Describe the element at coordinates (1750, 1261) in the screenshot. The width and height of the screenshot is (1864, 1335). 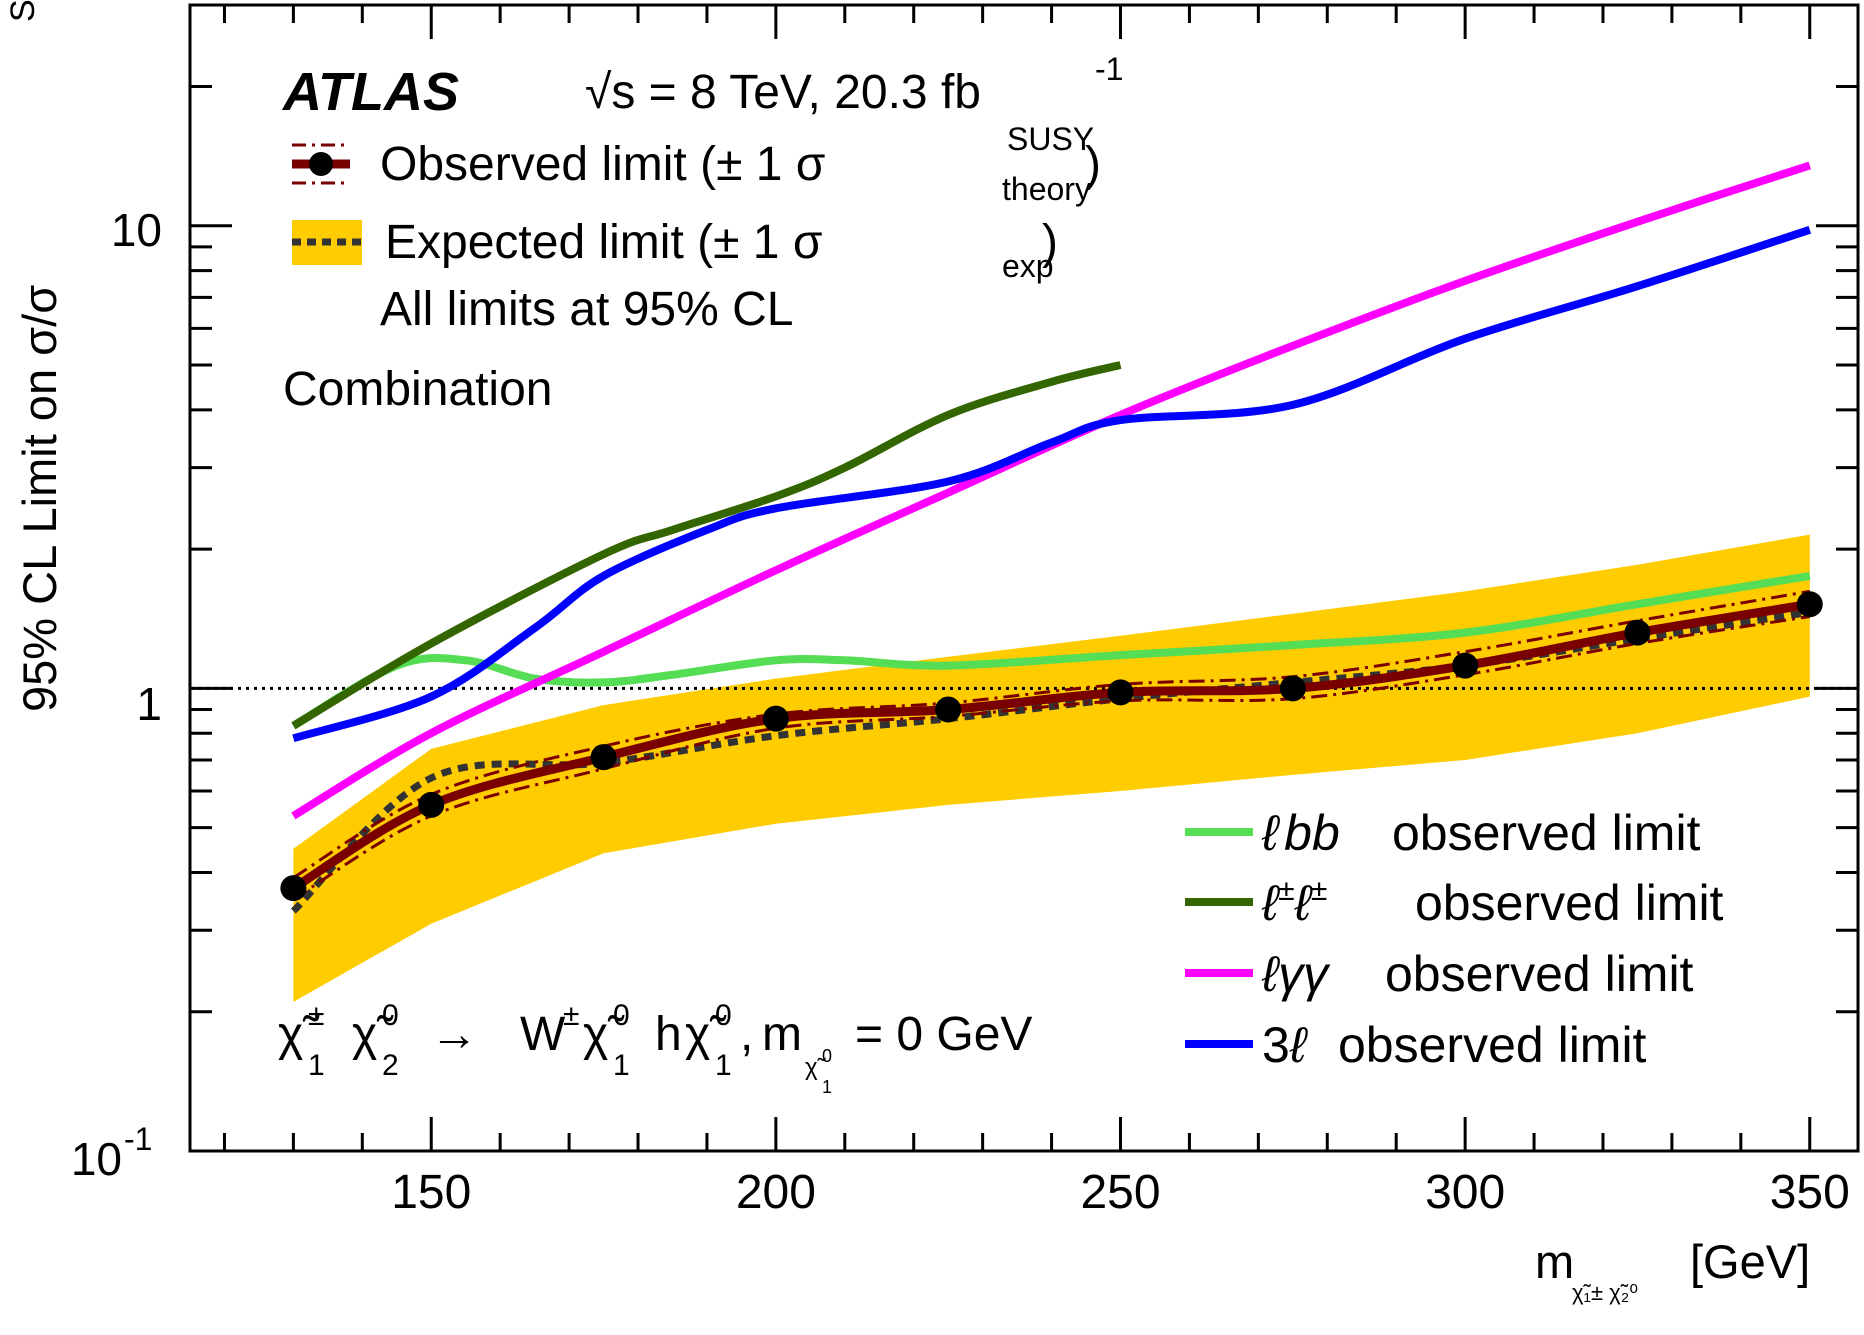
I see `x-axis-title-unit: [GeV]` at that location.